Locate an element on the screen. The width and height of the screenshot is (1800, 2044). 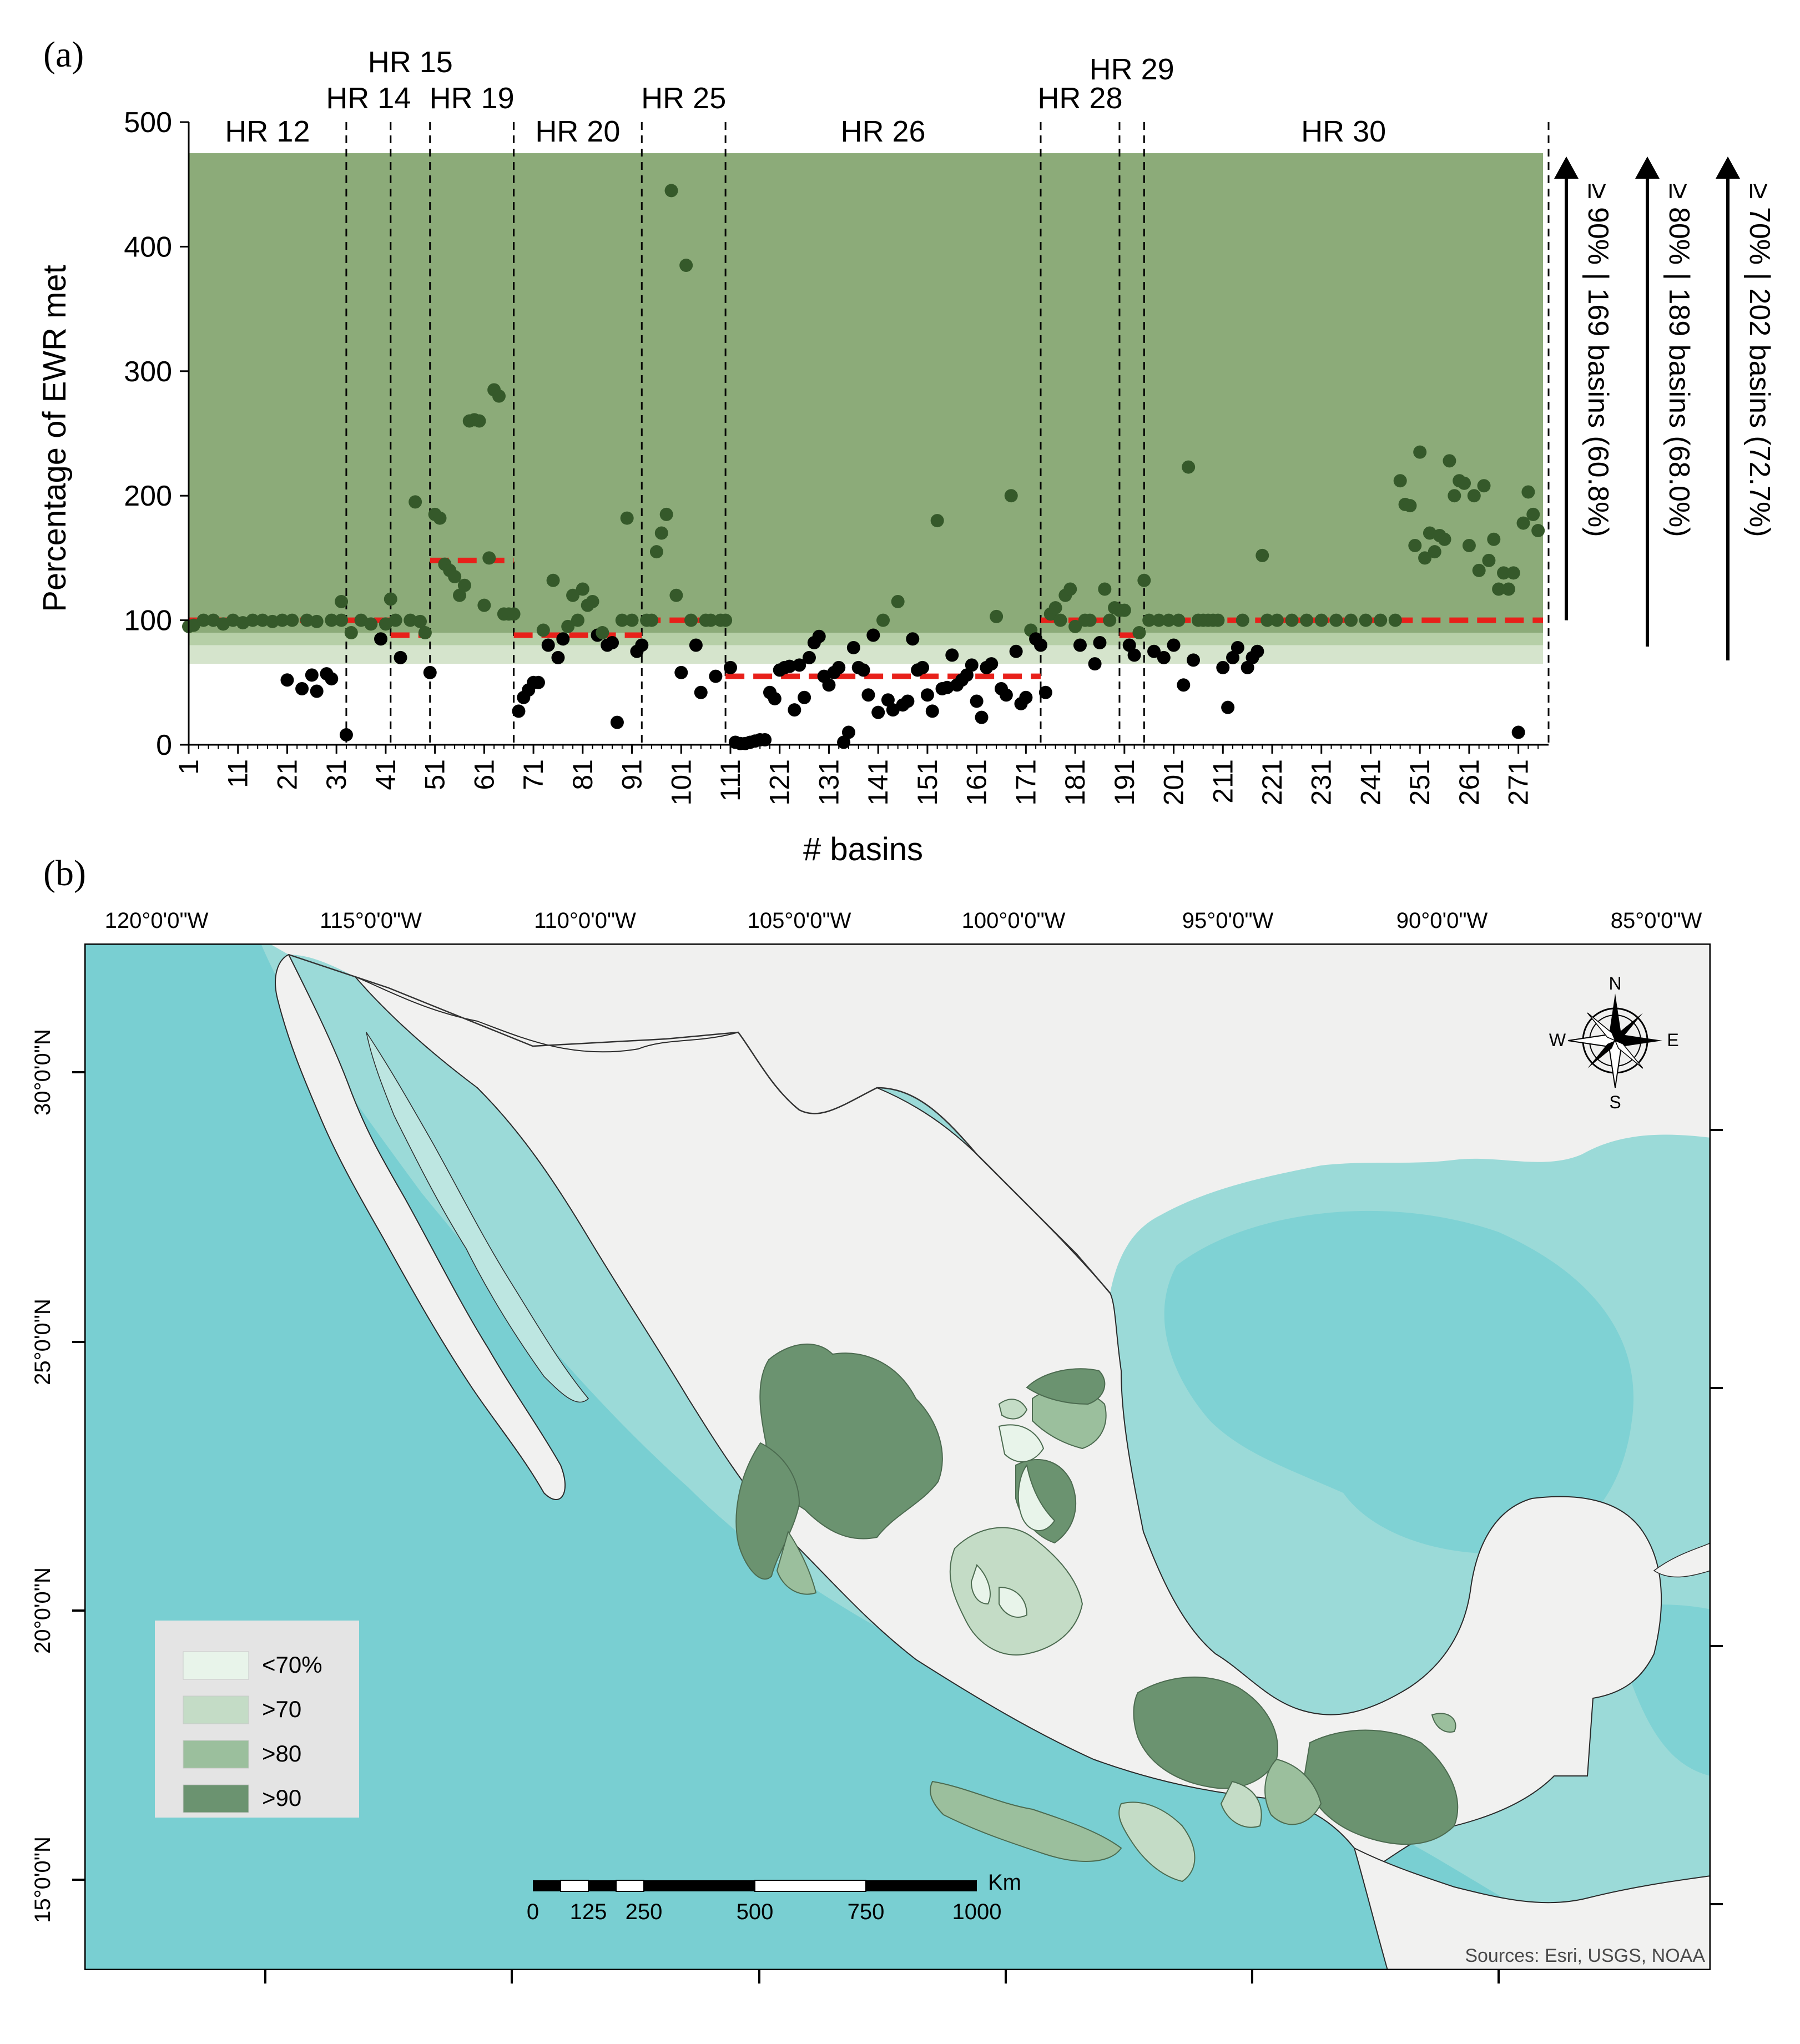
y-tick-label-1: 100 is located at coordinates (148, 621).